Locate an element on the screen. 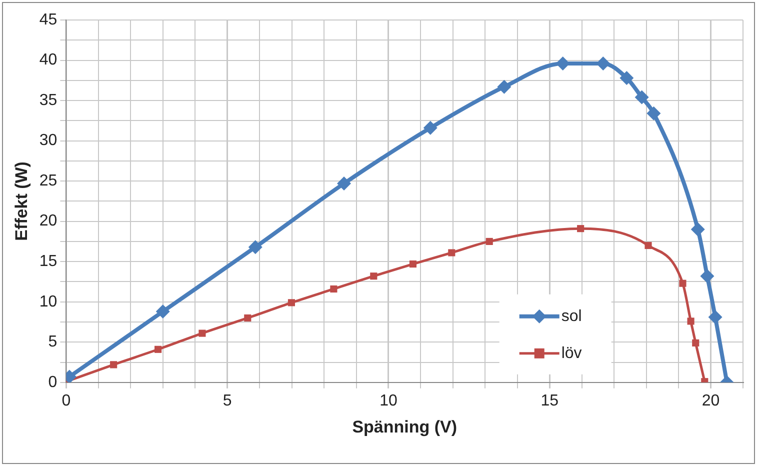 The image size is (767, 468). y-tick-label: 20 is located at coordinates (48, 221).